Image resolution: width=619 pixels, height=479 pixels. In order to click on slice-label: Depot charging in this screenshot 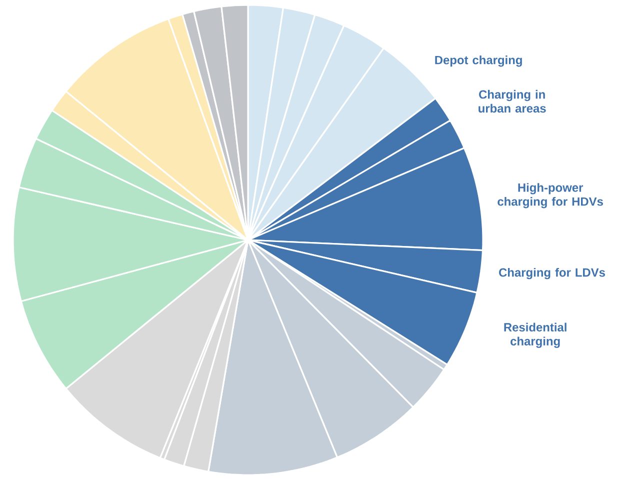, I will do `click(478, 61)`.